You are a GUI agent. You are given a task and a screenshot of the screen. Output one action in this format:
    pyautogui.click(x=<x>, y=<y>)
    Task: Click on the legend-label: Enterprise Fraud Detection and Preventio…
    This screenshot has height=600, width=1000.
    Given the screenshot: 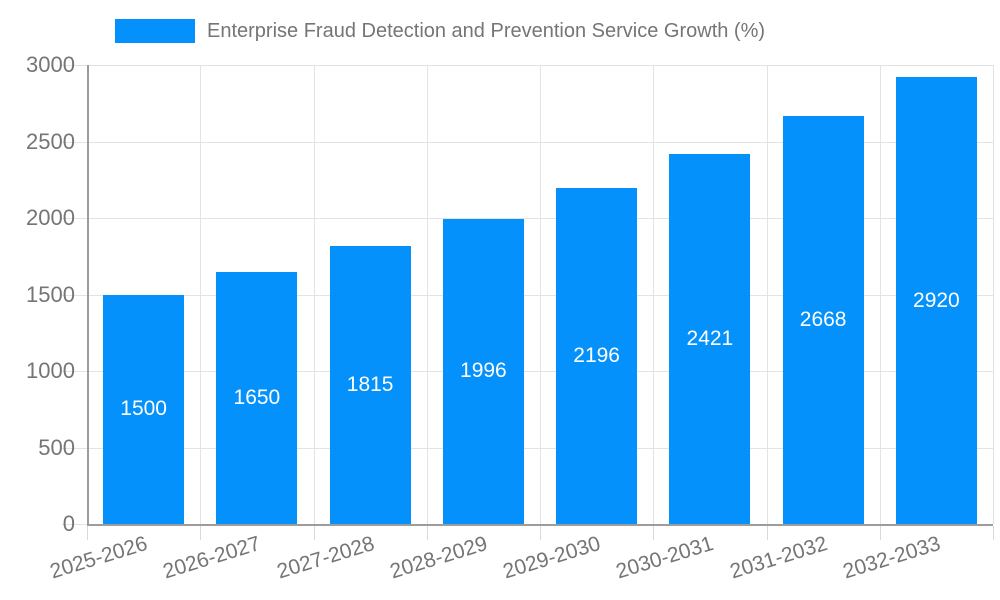 What is the action you would take?
    pyautogui.click(x=486, y=31)
    